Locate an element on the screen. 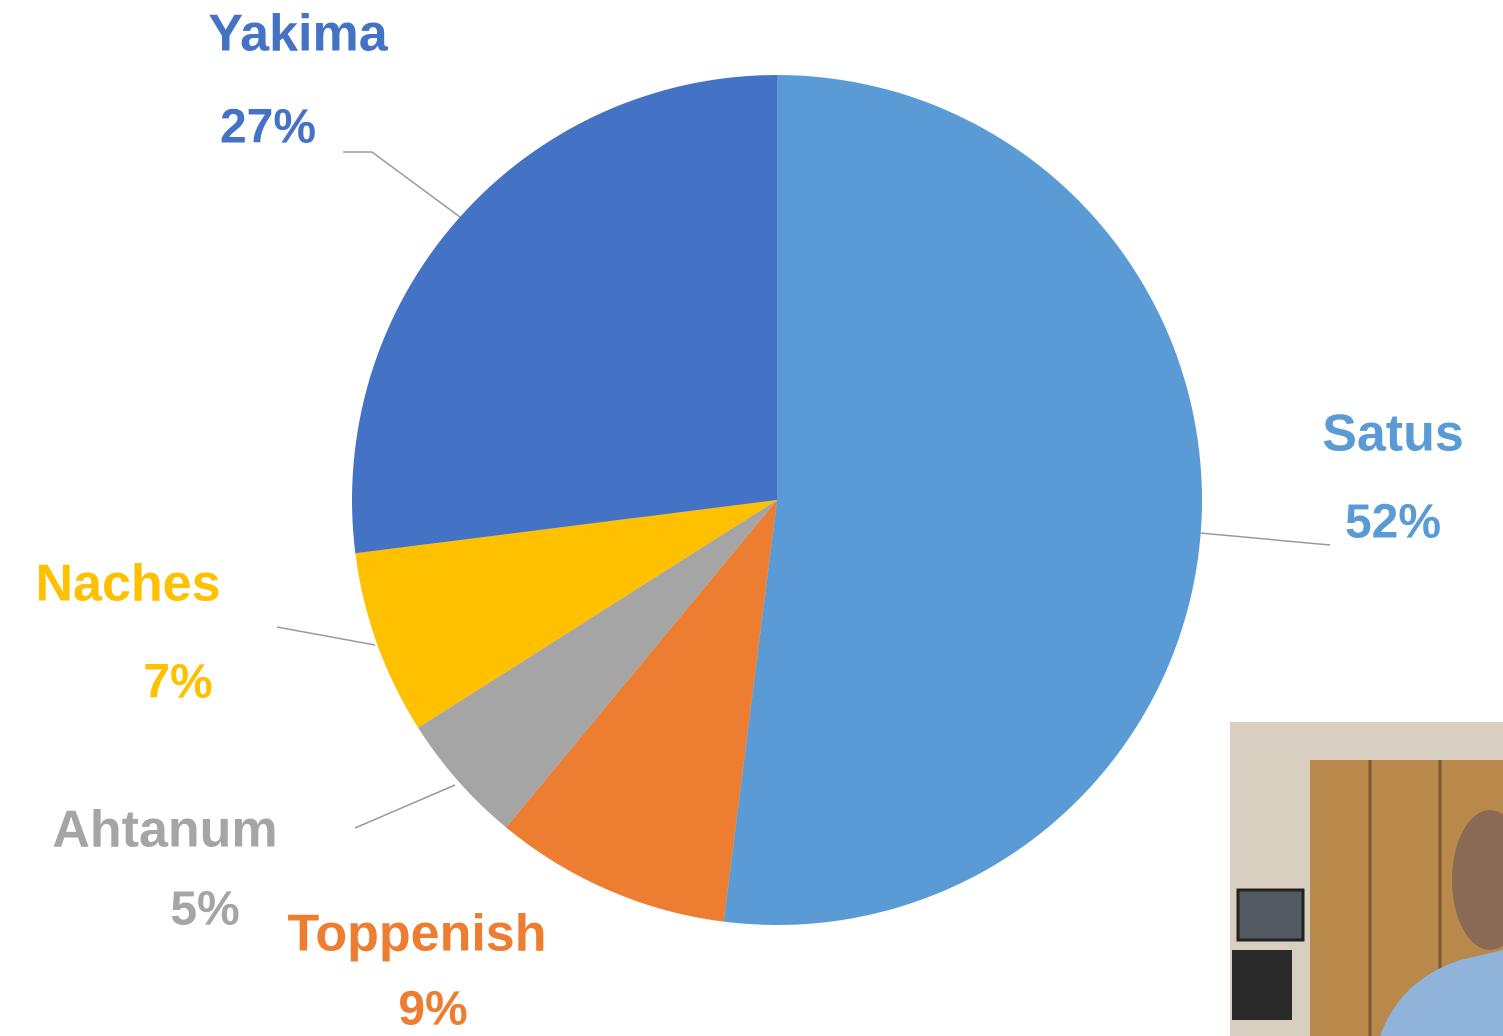 The width and height of the screenshot is (1503, 1036). slice-name-label: Ahtanum is located at coordinates (164, 830).